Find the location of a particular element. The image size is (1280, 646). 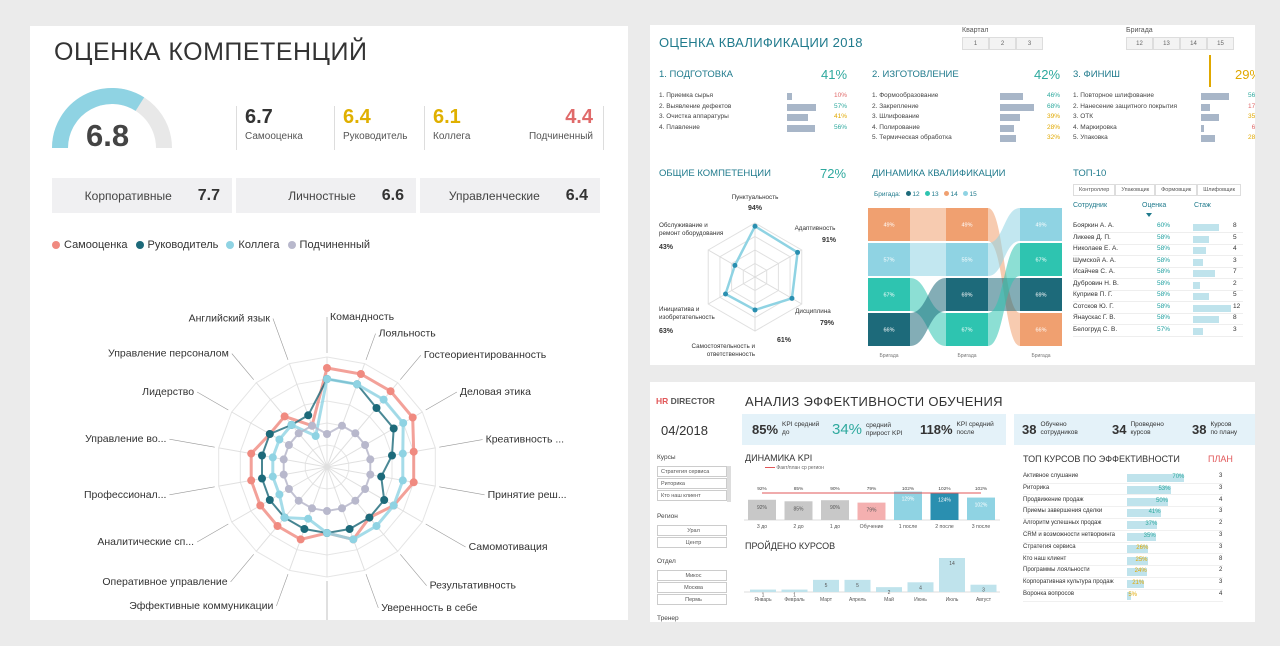

legend-item: Самооценка is located at coordinates (90, 245).